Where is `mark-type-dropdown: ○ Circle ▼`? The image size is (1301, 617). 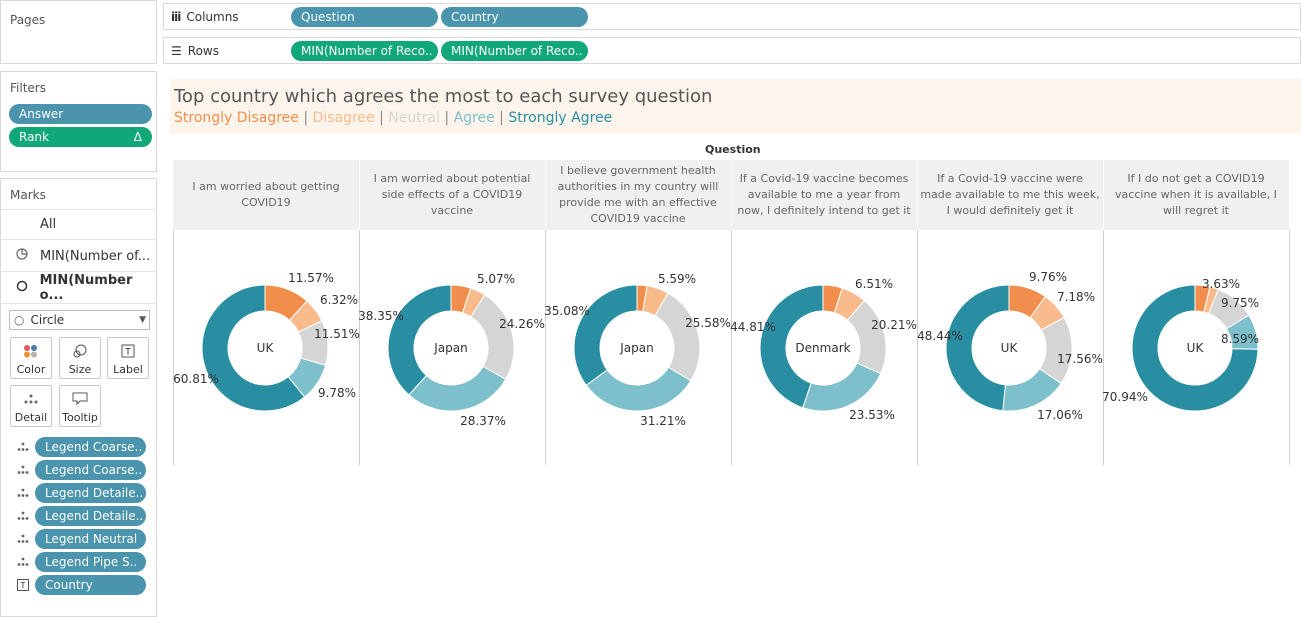 mark-type-dropdown: ○ Circle ▼ is located at coordinates (79, 320).